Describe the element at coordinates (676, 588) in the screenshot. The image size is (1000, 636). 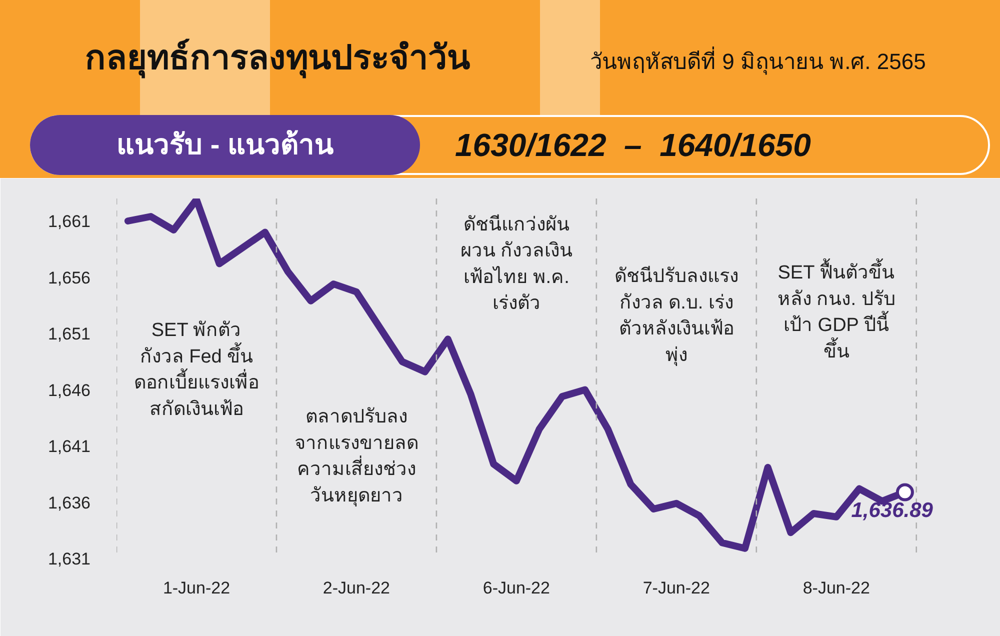
I see `x-tick-label: 7-Jun-22` at that location.